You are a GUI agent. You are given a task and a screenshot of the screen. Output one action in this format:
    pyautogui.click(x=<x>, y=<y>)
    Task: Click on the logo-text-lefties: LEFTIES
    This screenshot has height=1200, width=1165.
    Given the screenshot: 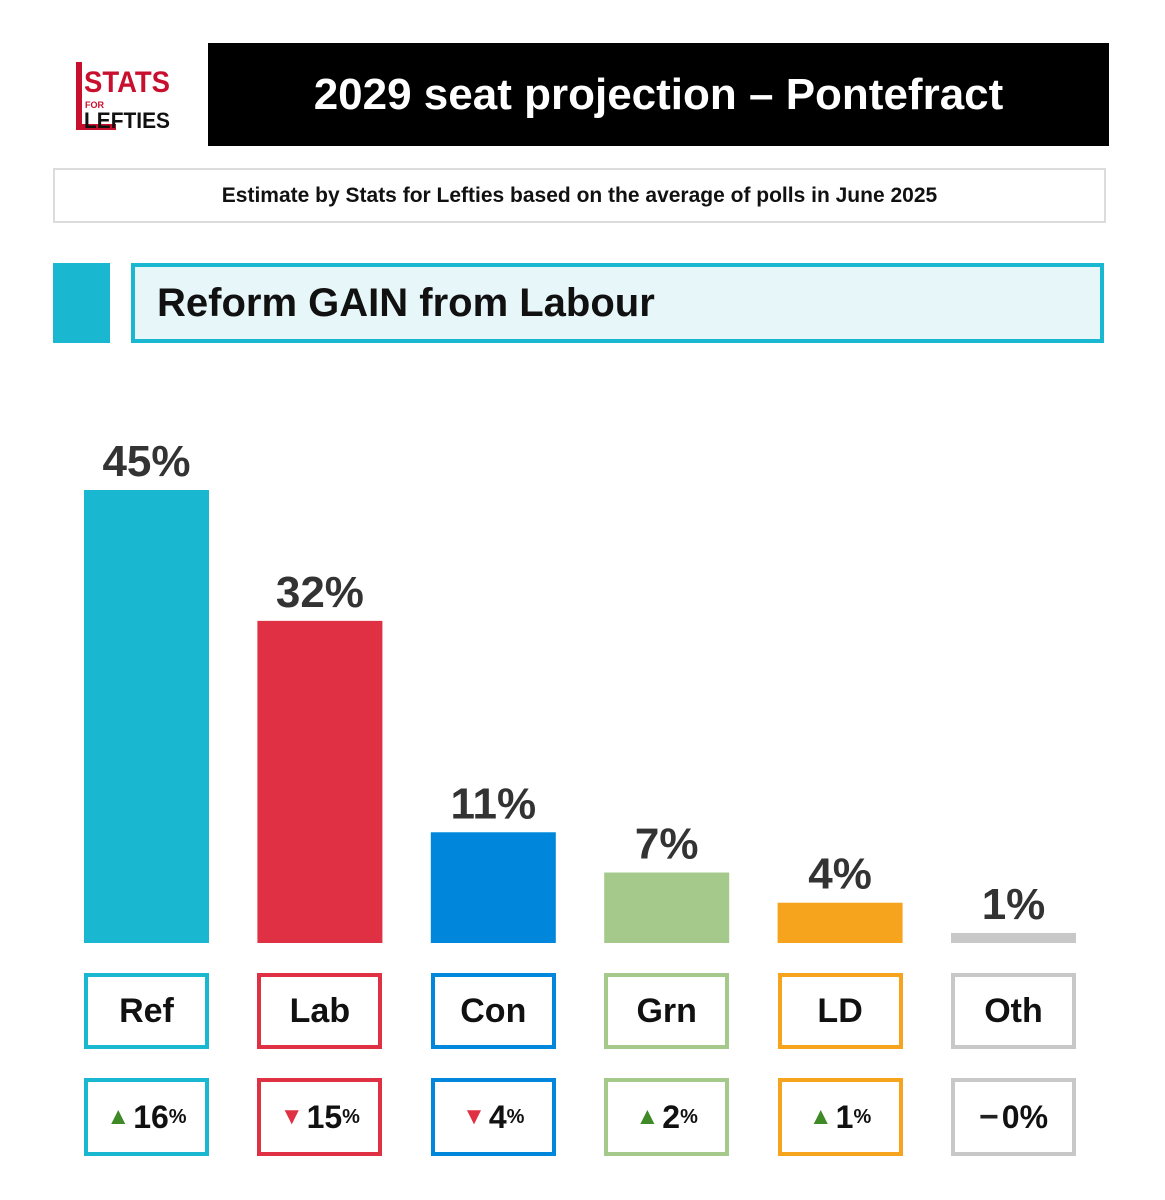 What is the action you would take?
    pyautogui.click(x=127, y=119)
    